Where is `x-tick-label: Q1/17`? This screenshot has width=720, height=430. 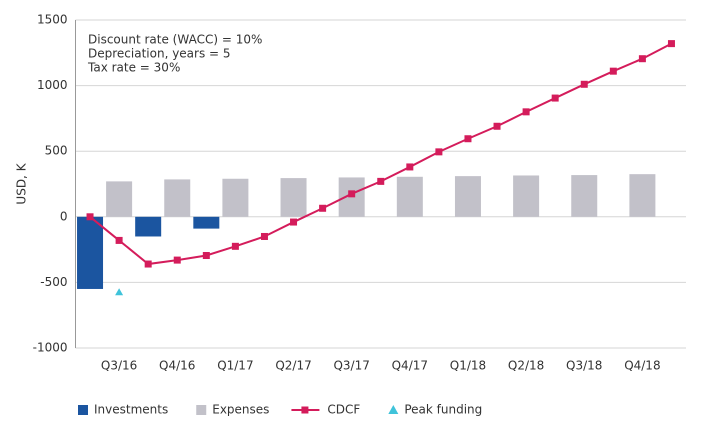 x-tick-label: Q1/17 is located at coordinates (235, 366).